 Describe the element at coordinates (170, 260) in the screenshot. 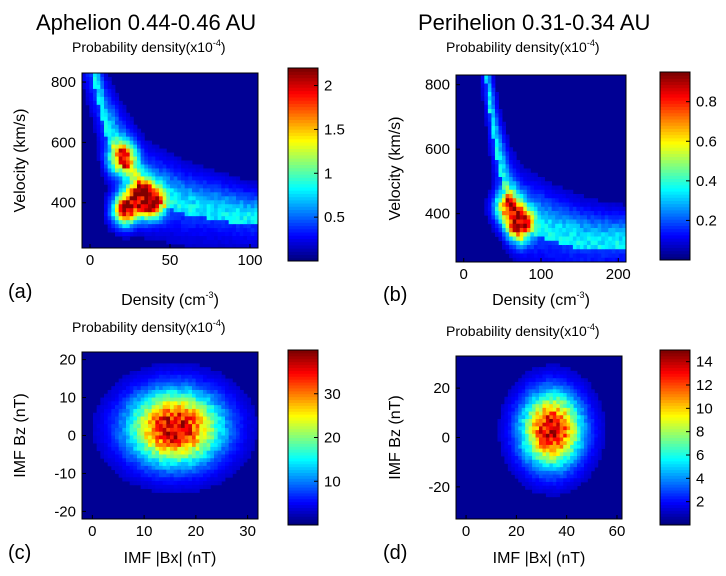

I see `x-tick-label: 50` at that location.